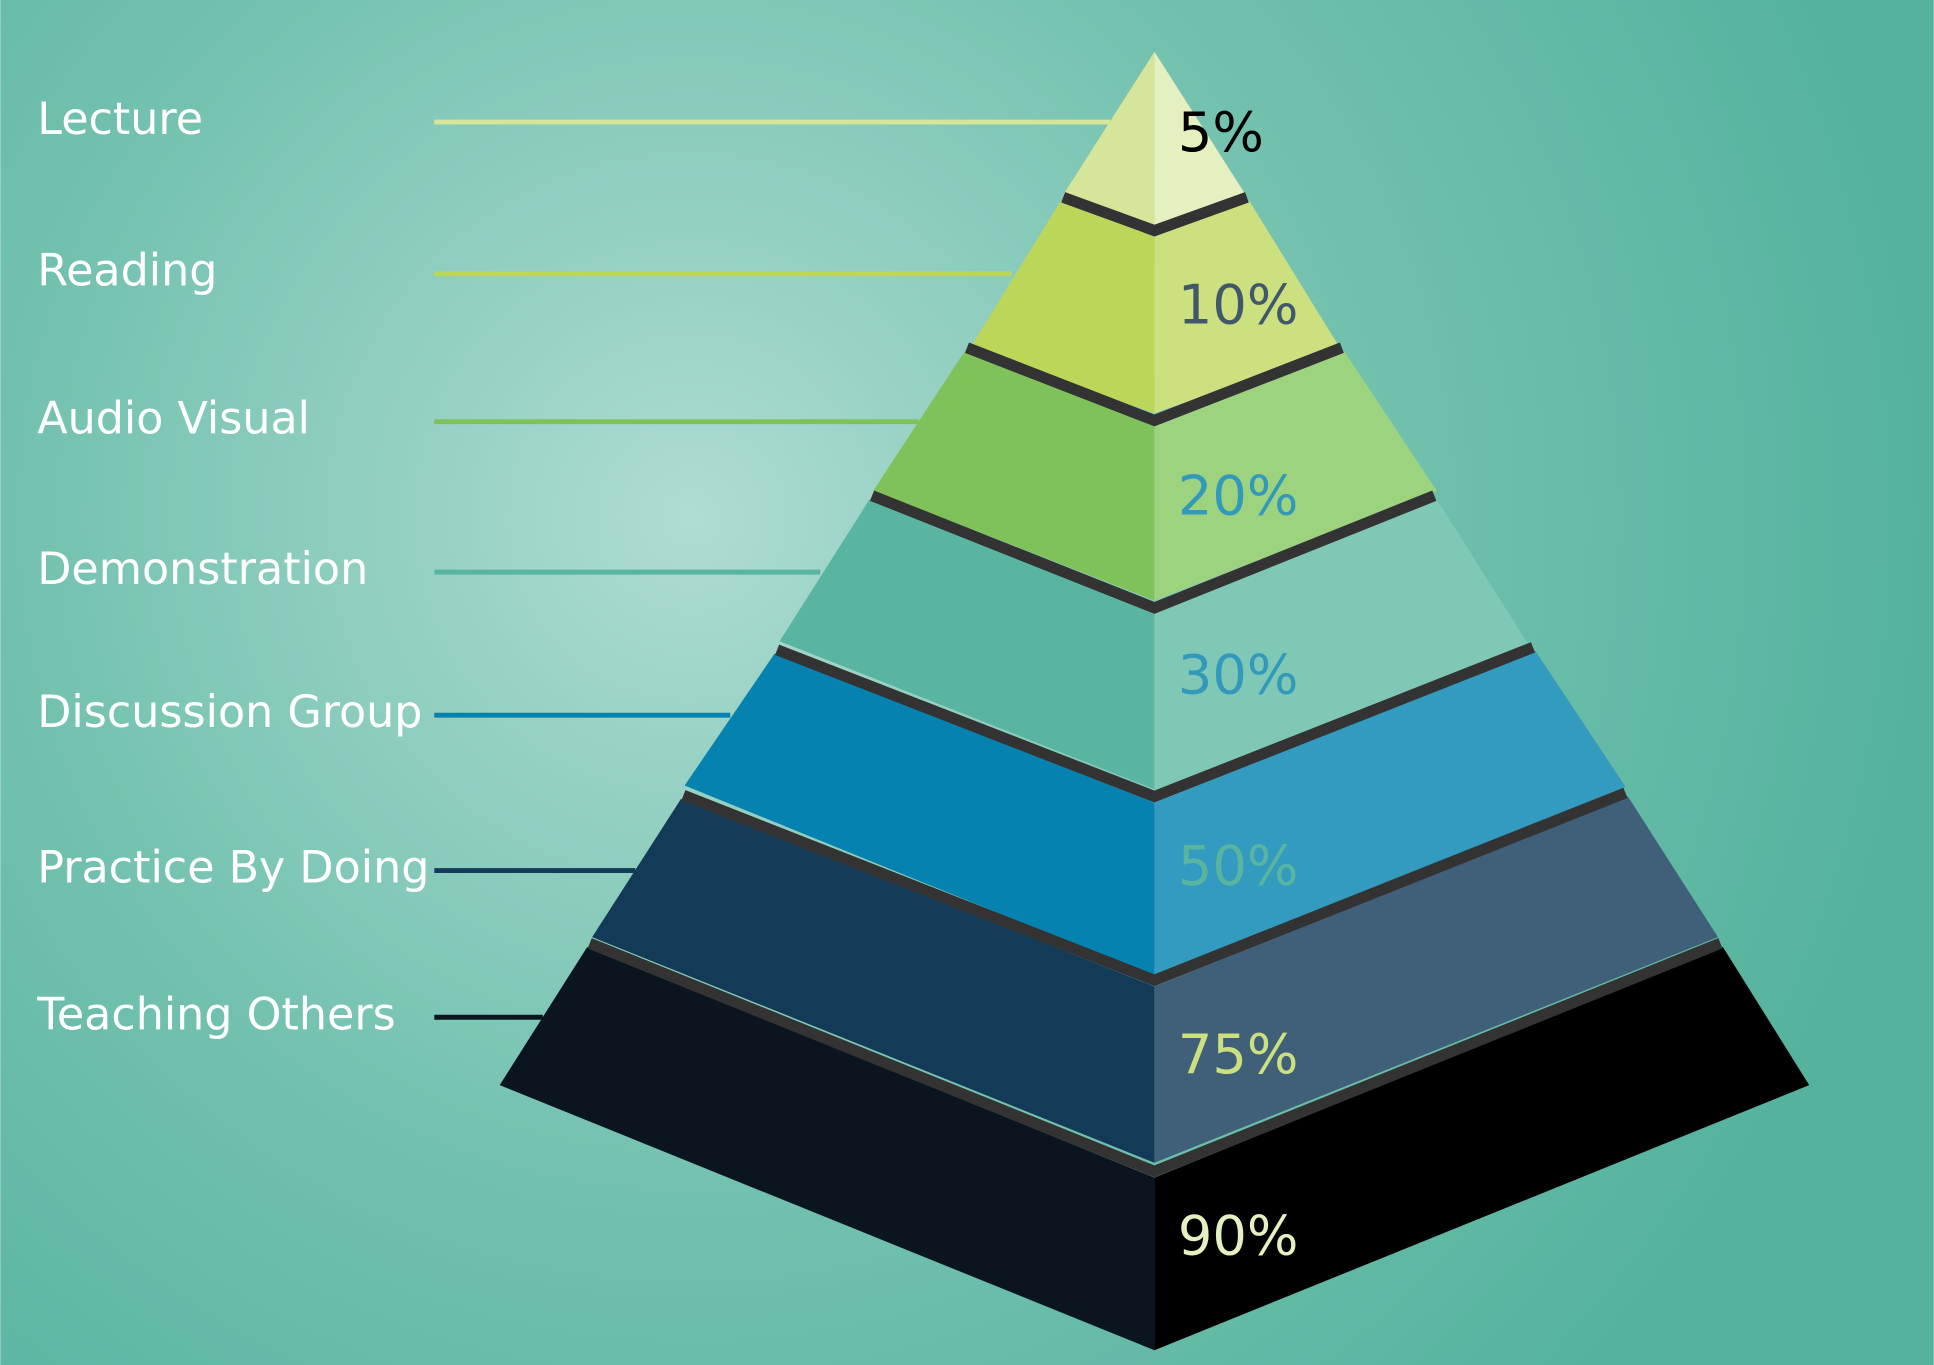 This screenshot has width=1934, height=1365. What do you see at coordinates (127, 271) in the screenshot?
I see `level-label: Reading` at bounding box center [127, 271].